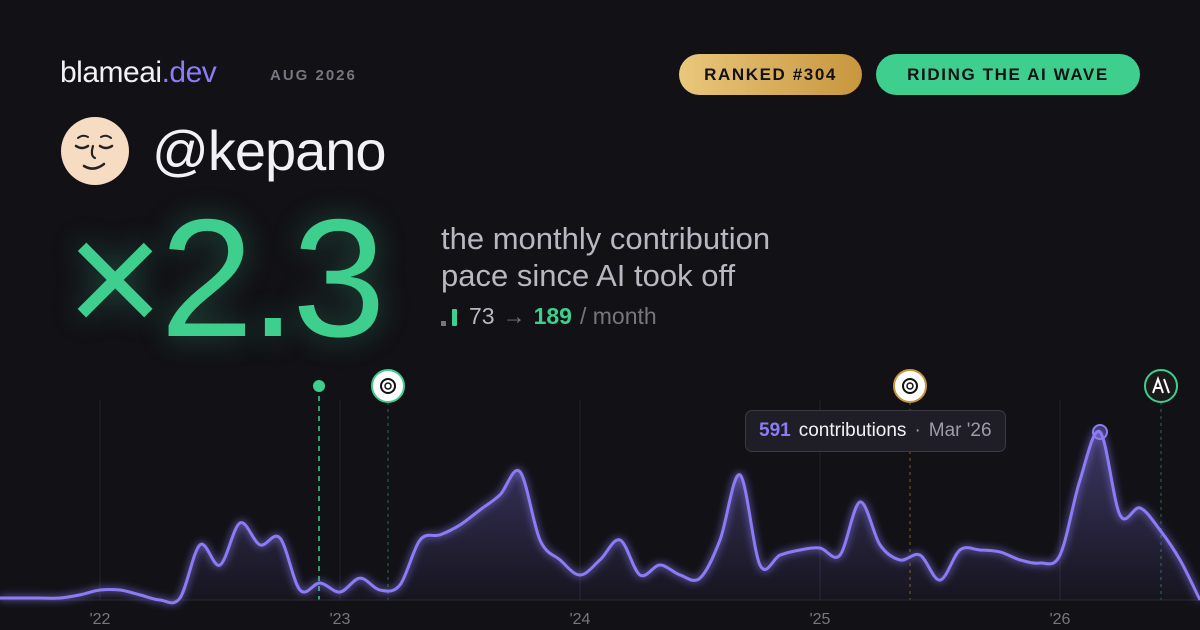 This screenshot has width=1200, height=630. What do you see at coordinates (319, 386) in the screenshot?
I see `event-dot` at bounding box center [319, 386].